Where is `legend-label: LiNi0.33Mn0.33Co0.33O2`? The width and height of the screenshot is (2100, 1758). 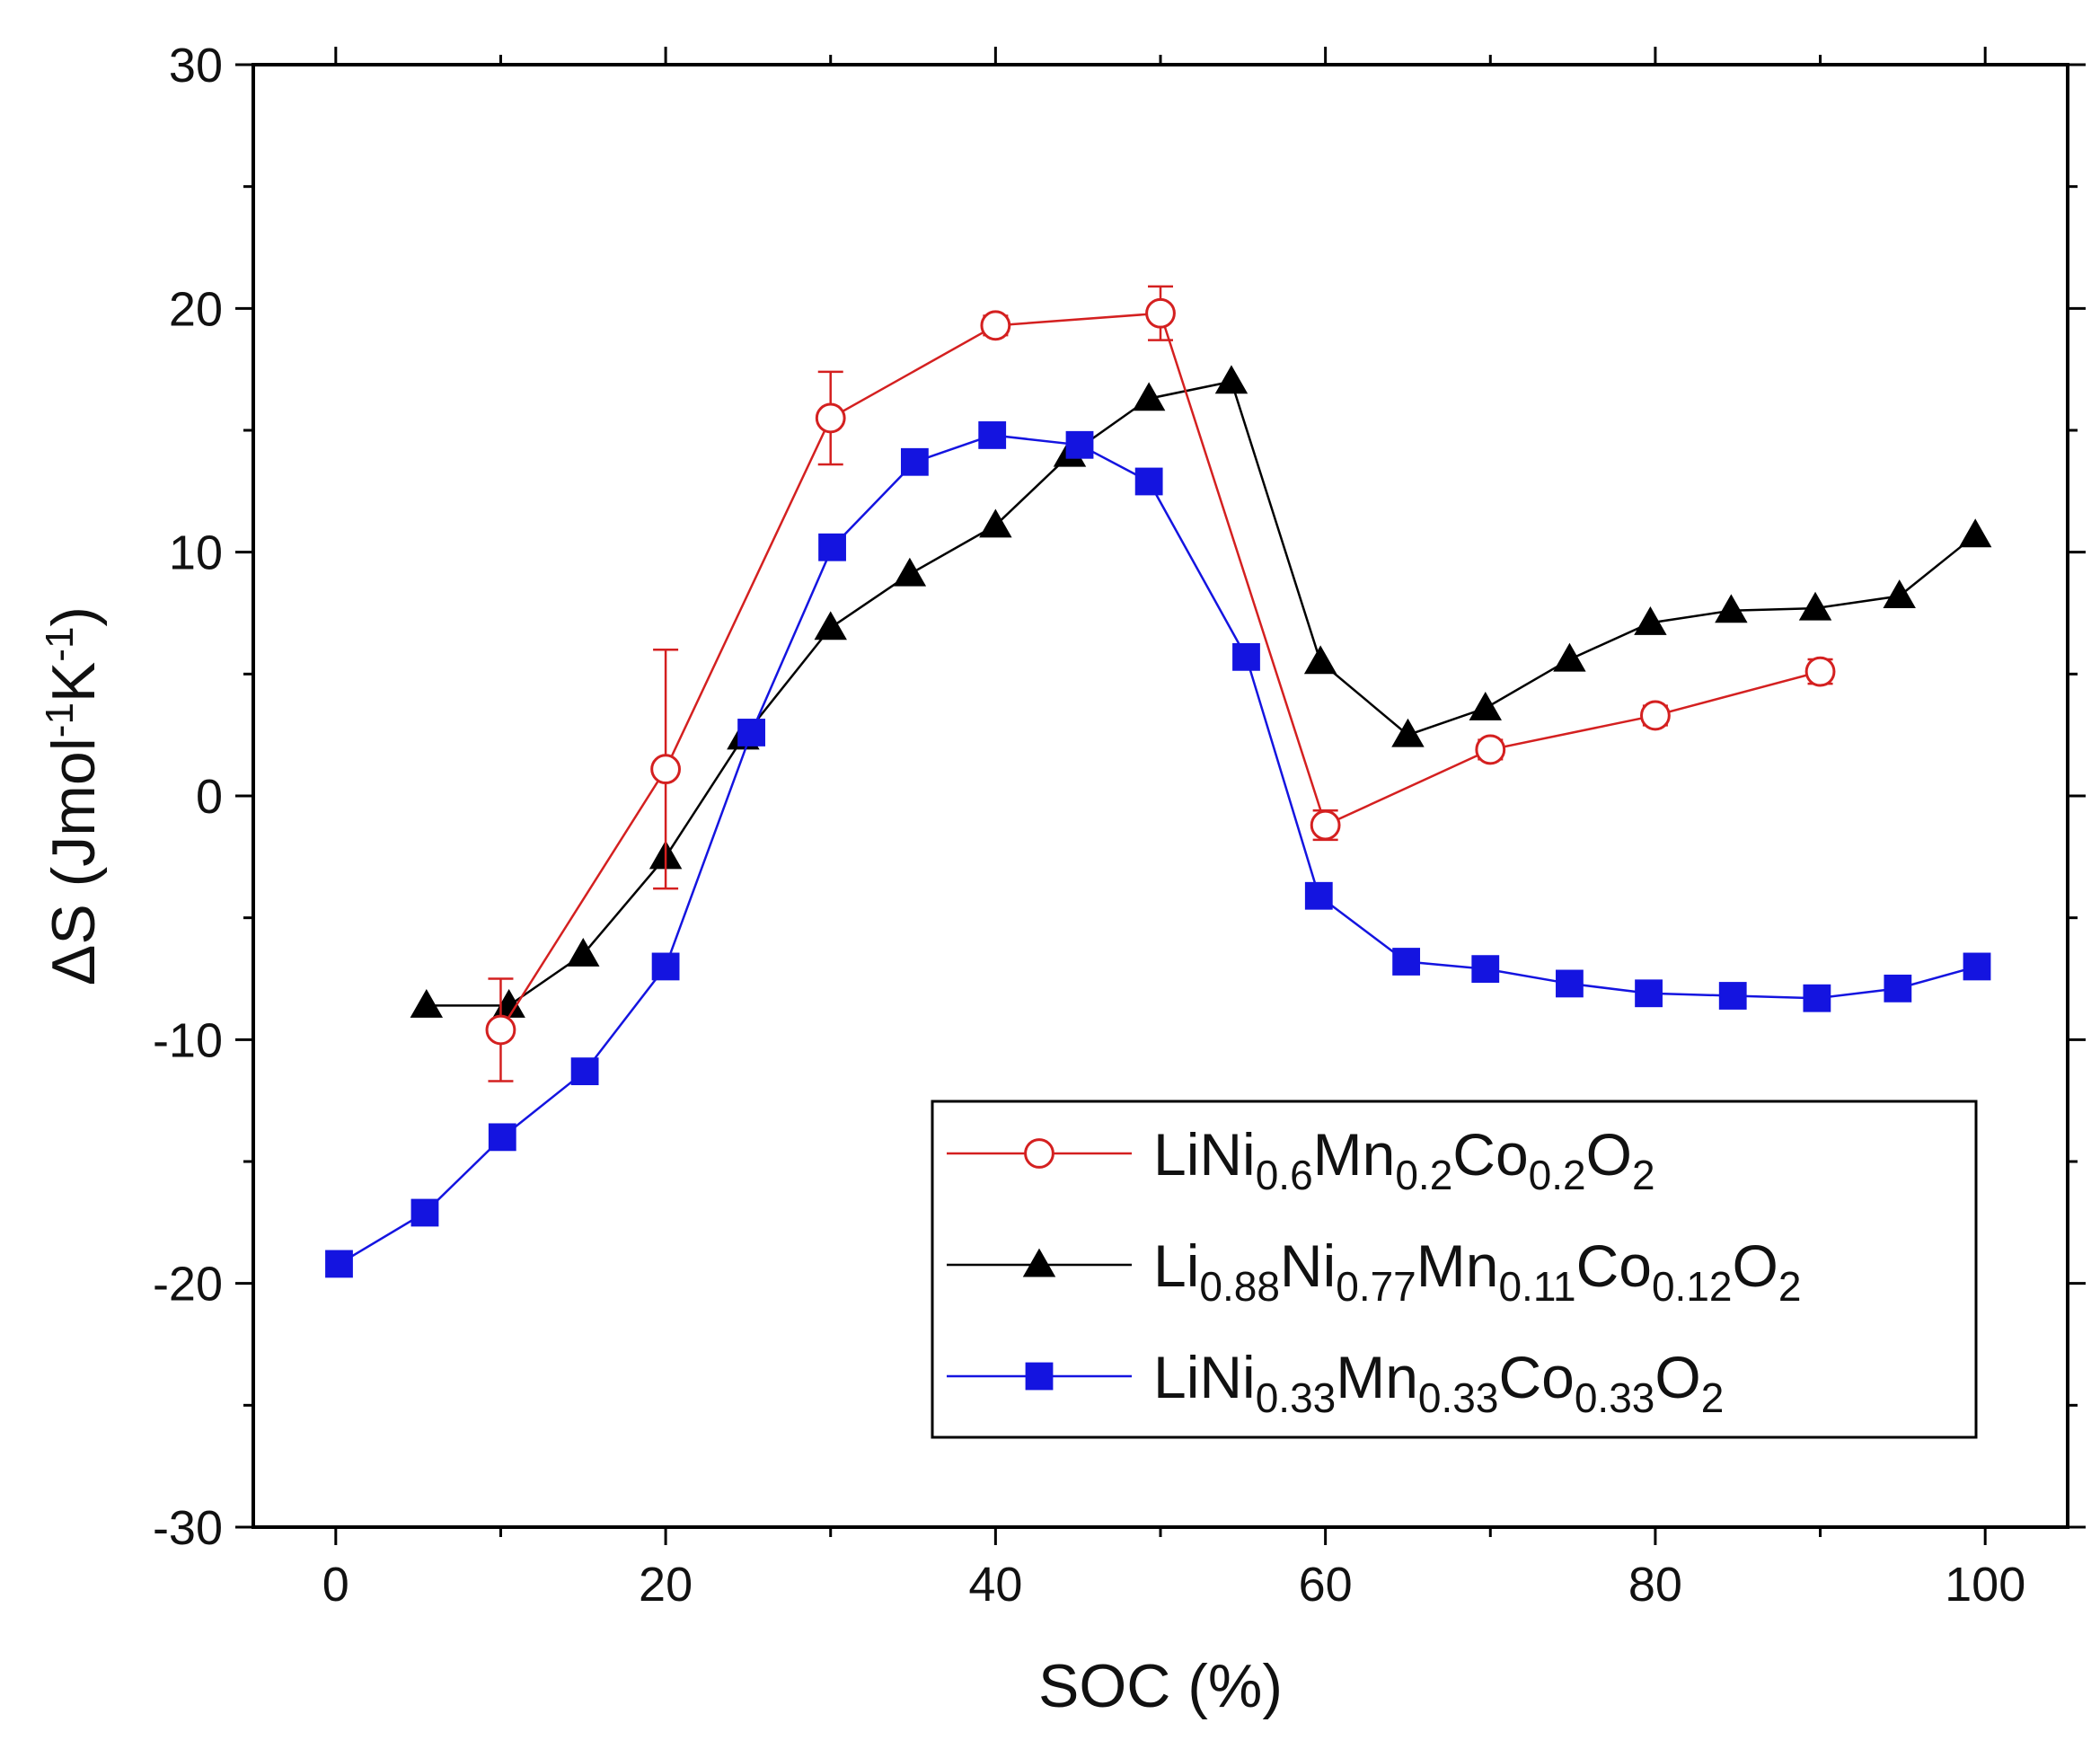
legend-label: LiNi0.33Mn0.33Co0.33O2 is located at coordinates (1438, 1382).